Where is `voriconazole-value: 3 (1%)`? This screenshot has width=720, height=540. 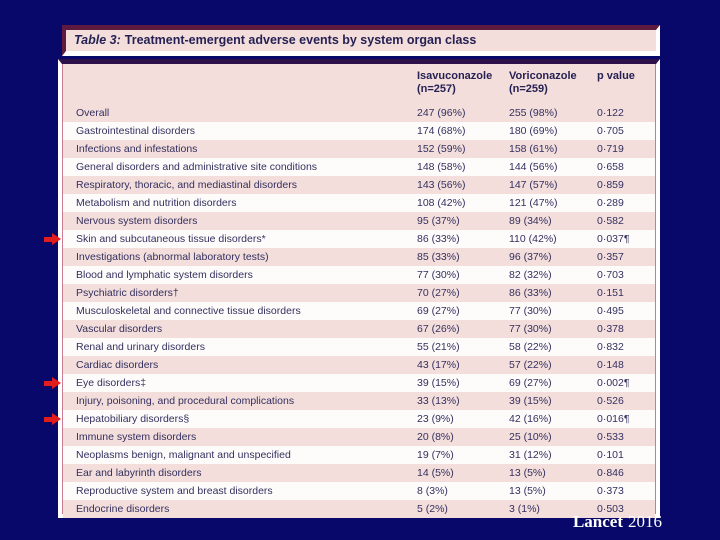
voriconazole-value: 3 (1%) is located at coordinates (524, 509).